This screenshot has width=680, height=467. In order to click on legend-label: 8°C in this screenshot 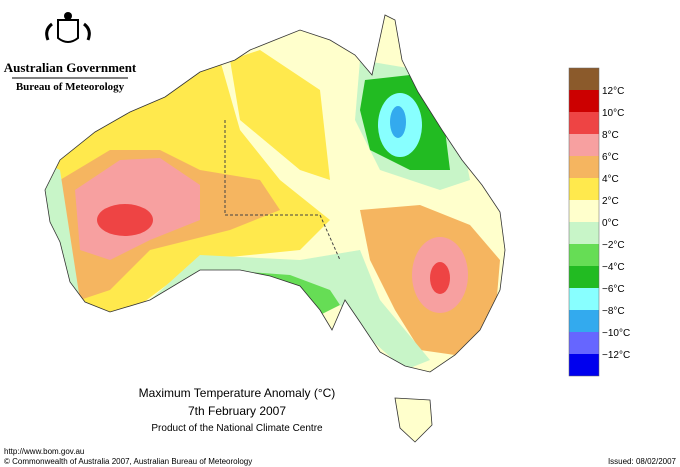, I will do `click(610, 135)`.